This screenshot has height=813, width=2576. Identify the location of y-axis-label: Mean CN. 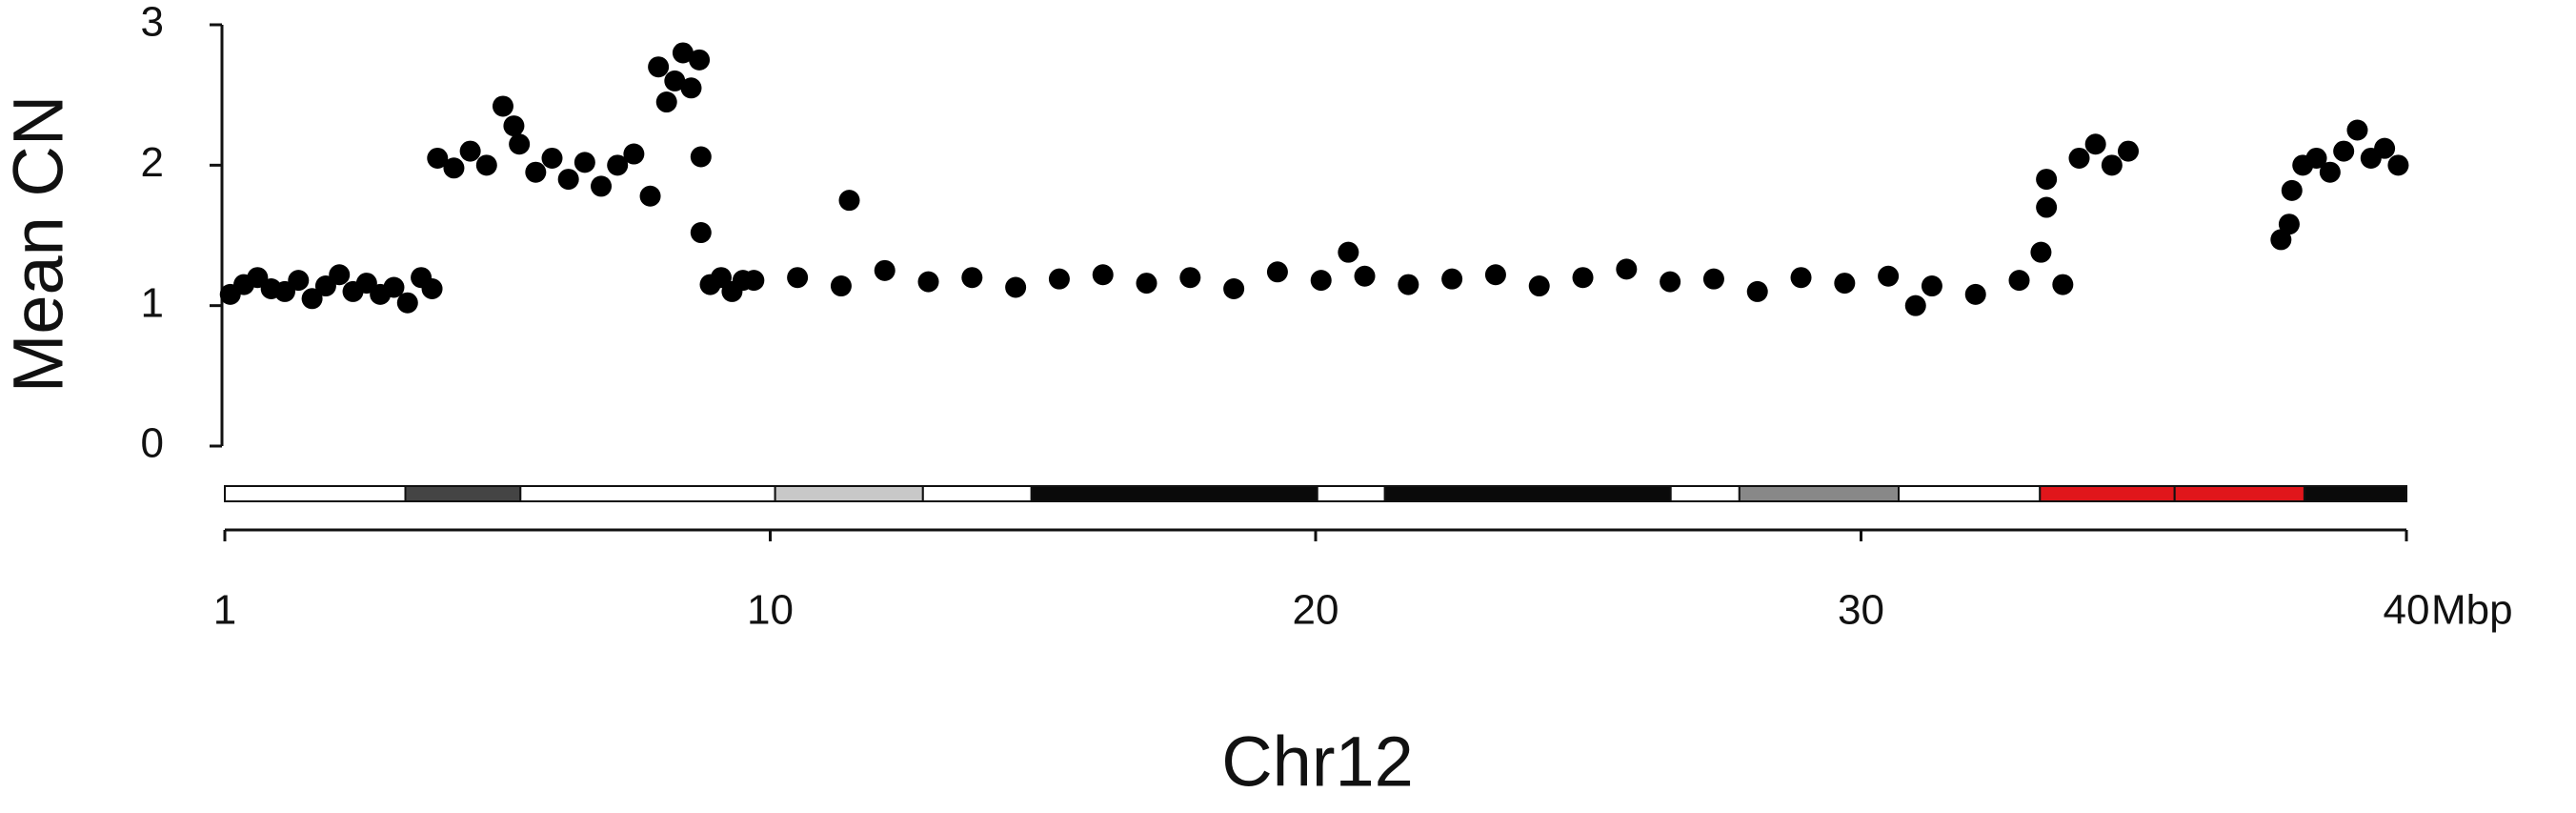
(39, 244).